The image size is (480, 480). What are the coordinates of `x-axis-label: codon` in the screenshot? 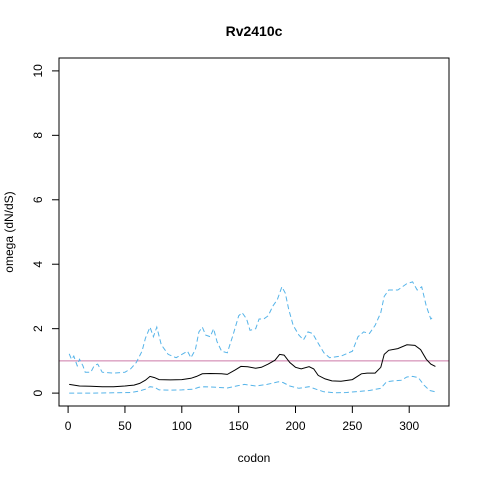 It's located at (254, 458).